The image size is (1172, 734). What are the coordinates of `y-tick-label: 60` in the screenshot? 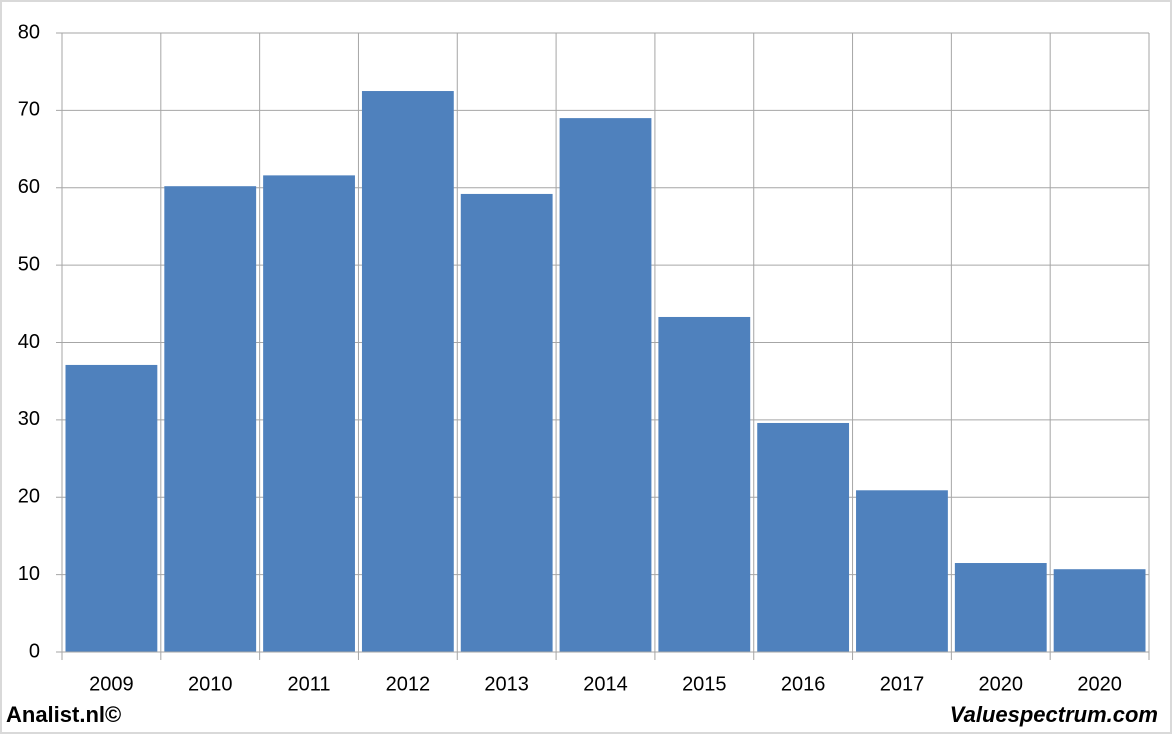 It's located at (29, 187).